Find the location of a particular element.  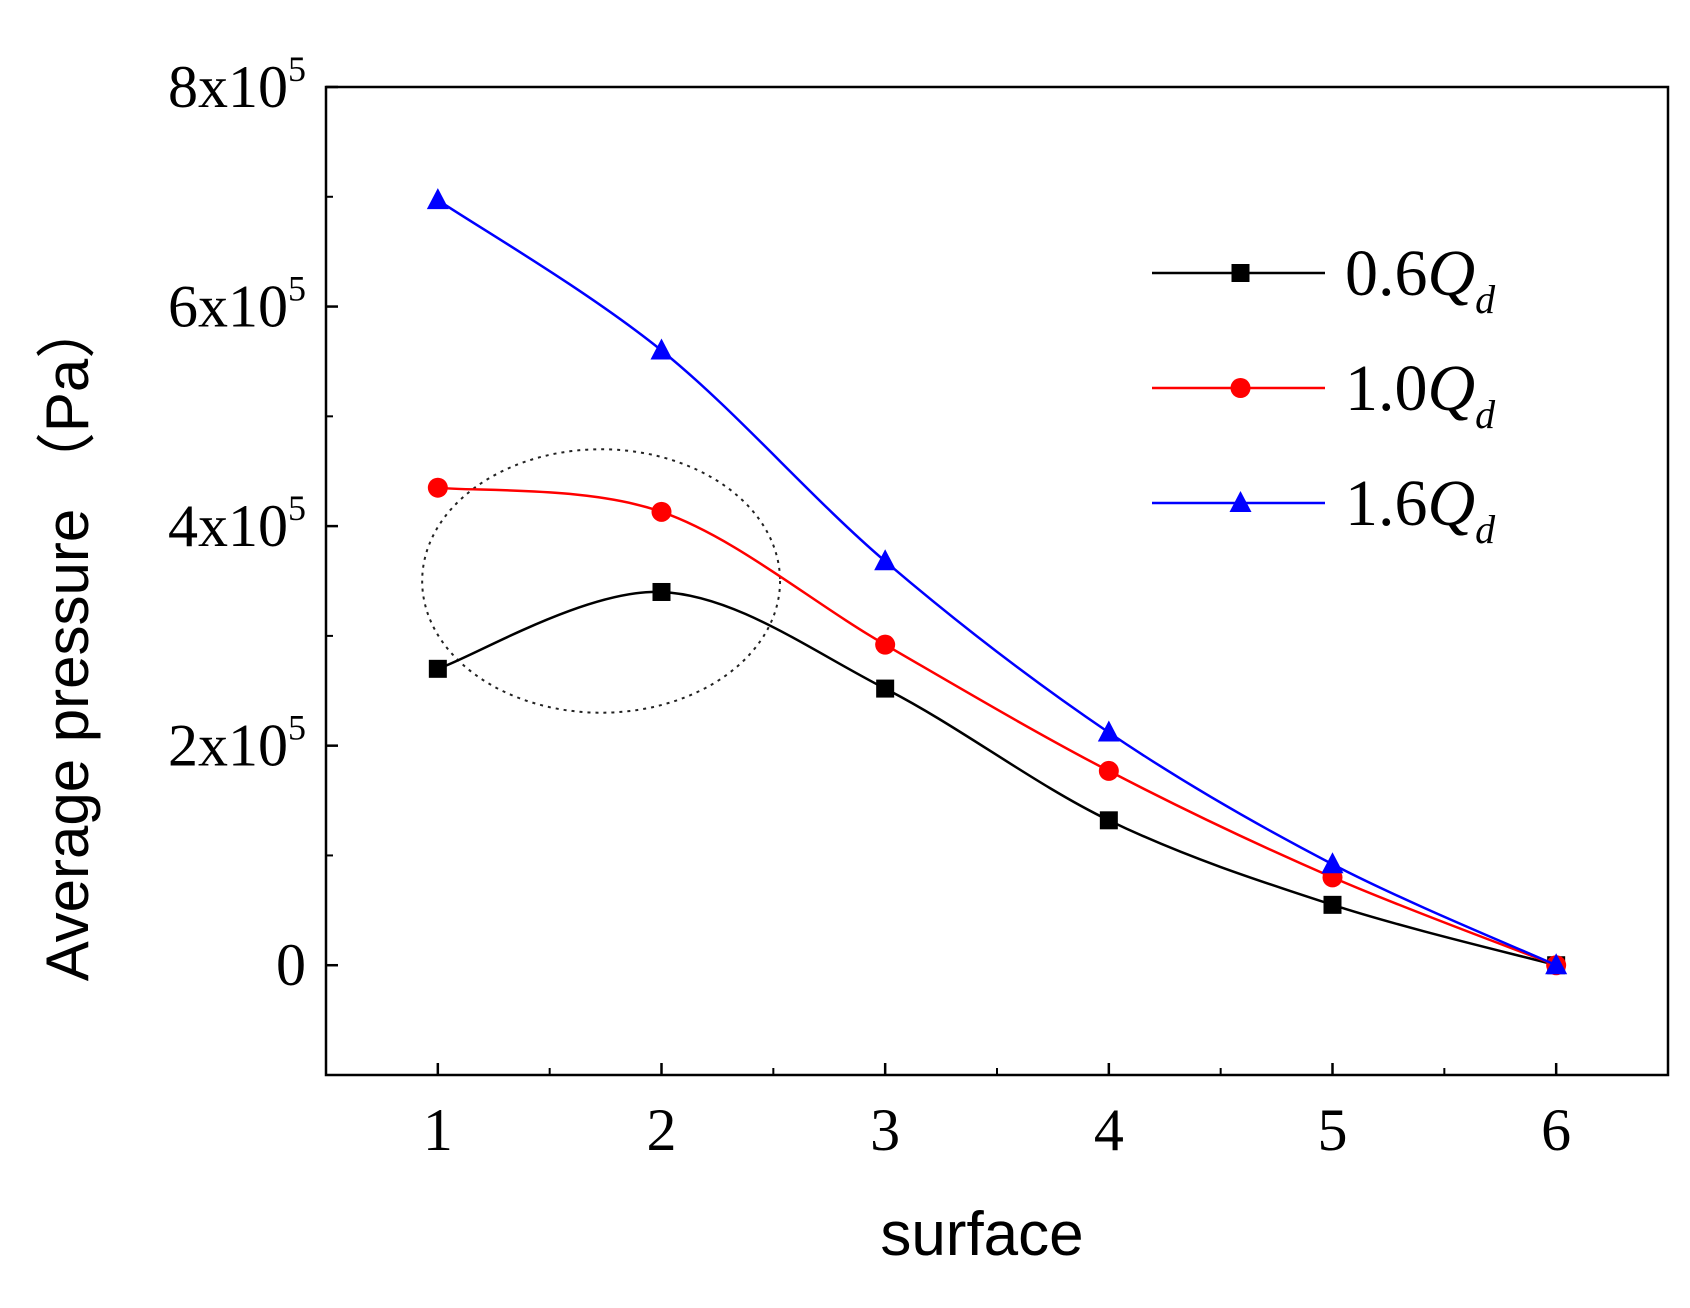

y-tick-mantissa: 0 is located at coordinates (291, 965).